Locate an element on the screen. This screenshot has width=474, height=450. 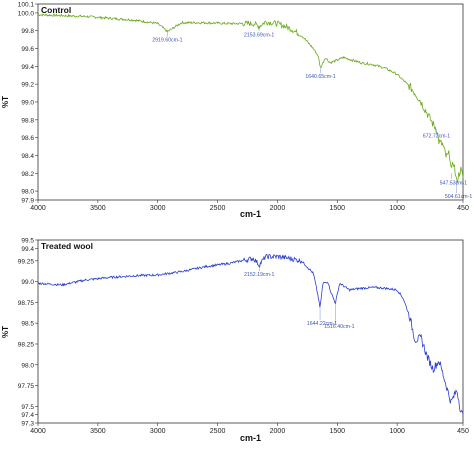
y-tick-label: 98.8 is located at coordinates (27, 120).